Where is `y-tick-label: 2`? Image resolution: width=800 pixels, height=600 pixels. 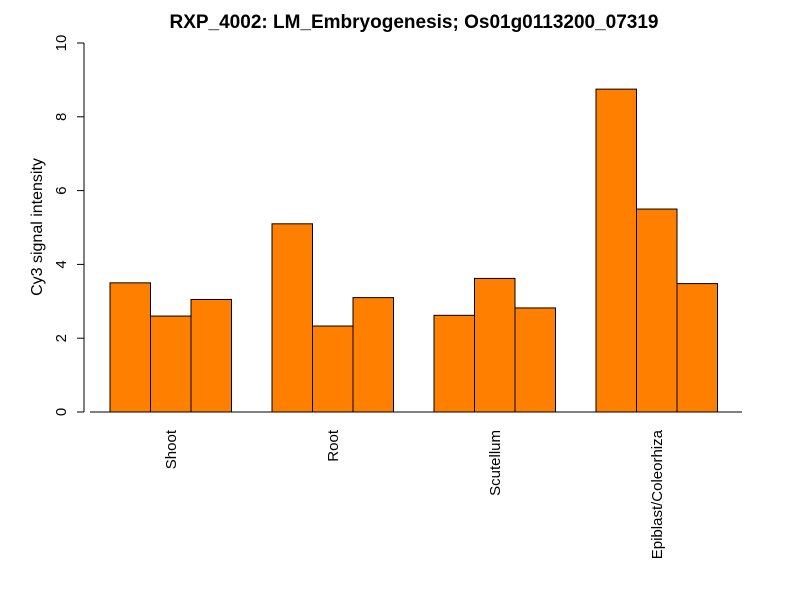 y-tick-label: 2 is located at coordinates (61, 338).